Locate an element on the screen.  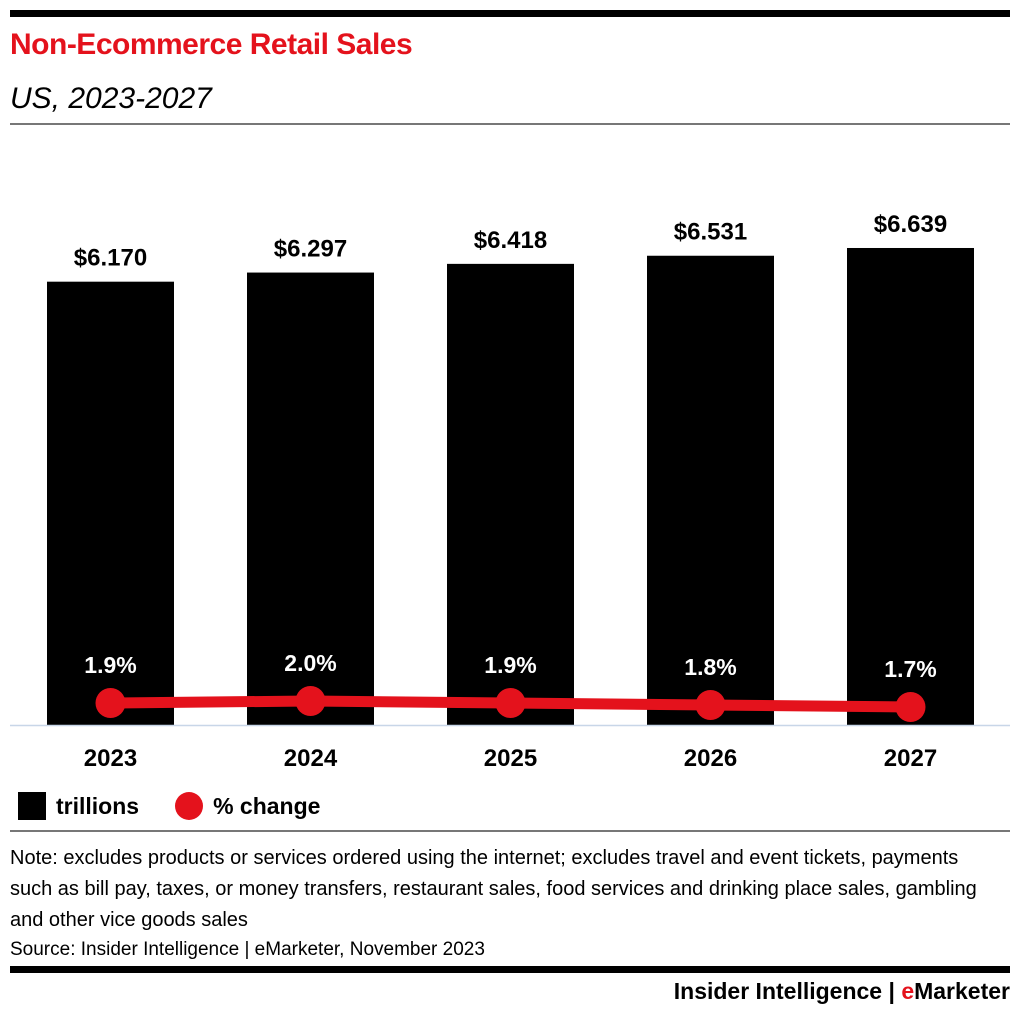
change-point-2027 is located at coordinates (910, 707).